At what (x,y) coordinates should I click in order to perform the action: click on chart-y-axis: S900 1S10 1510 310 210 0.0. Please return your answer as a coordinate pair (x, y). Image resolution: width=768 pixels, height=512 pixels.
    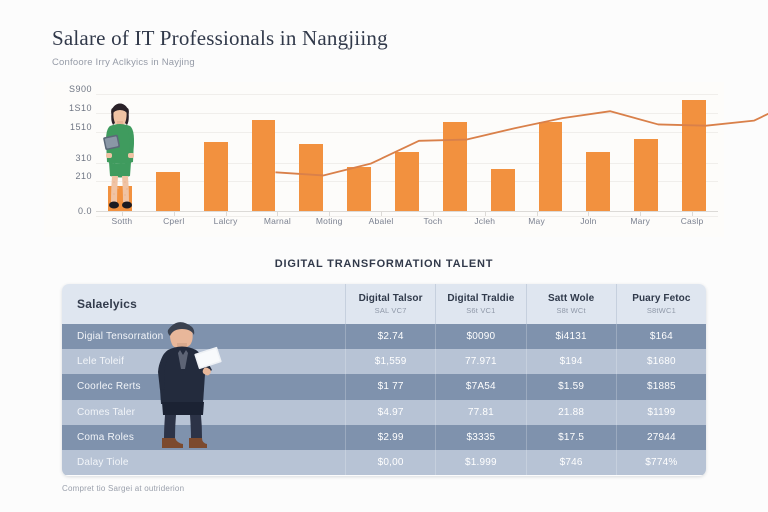
    Looking at the image, I should click on (68, 149).